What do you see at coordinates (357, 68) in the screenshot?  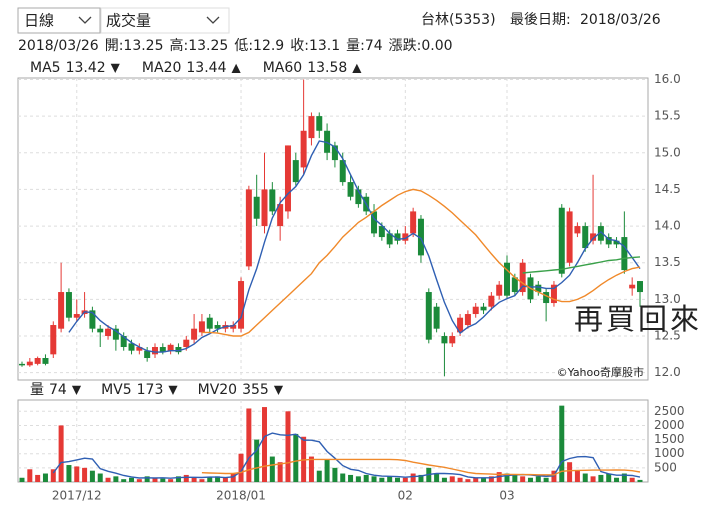 I see `legend-trend: ▲` at bounding box center [357, 68].